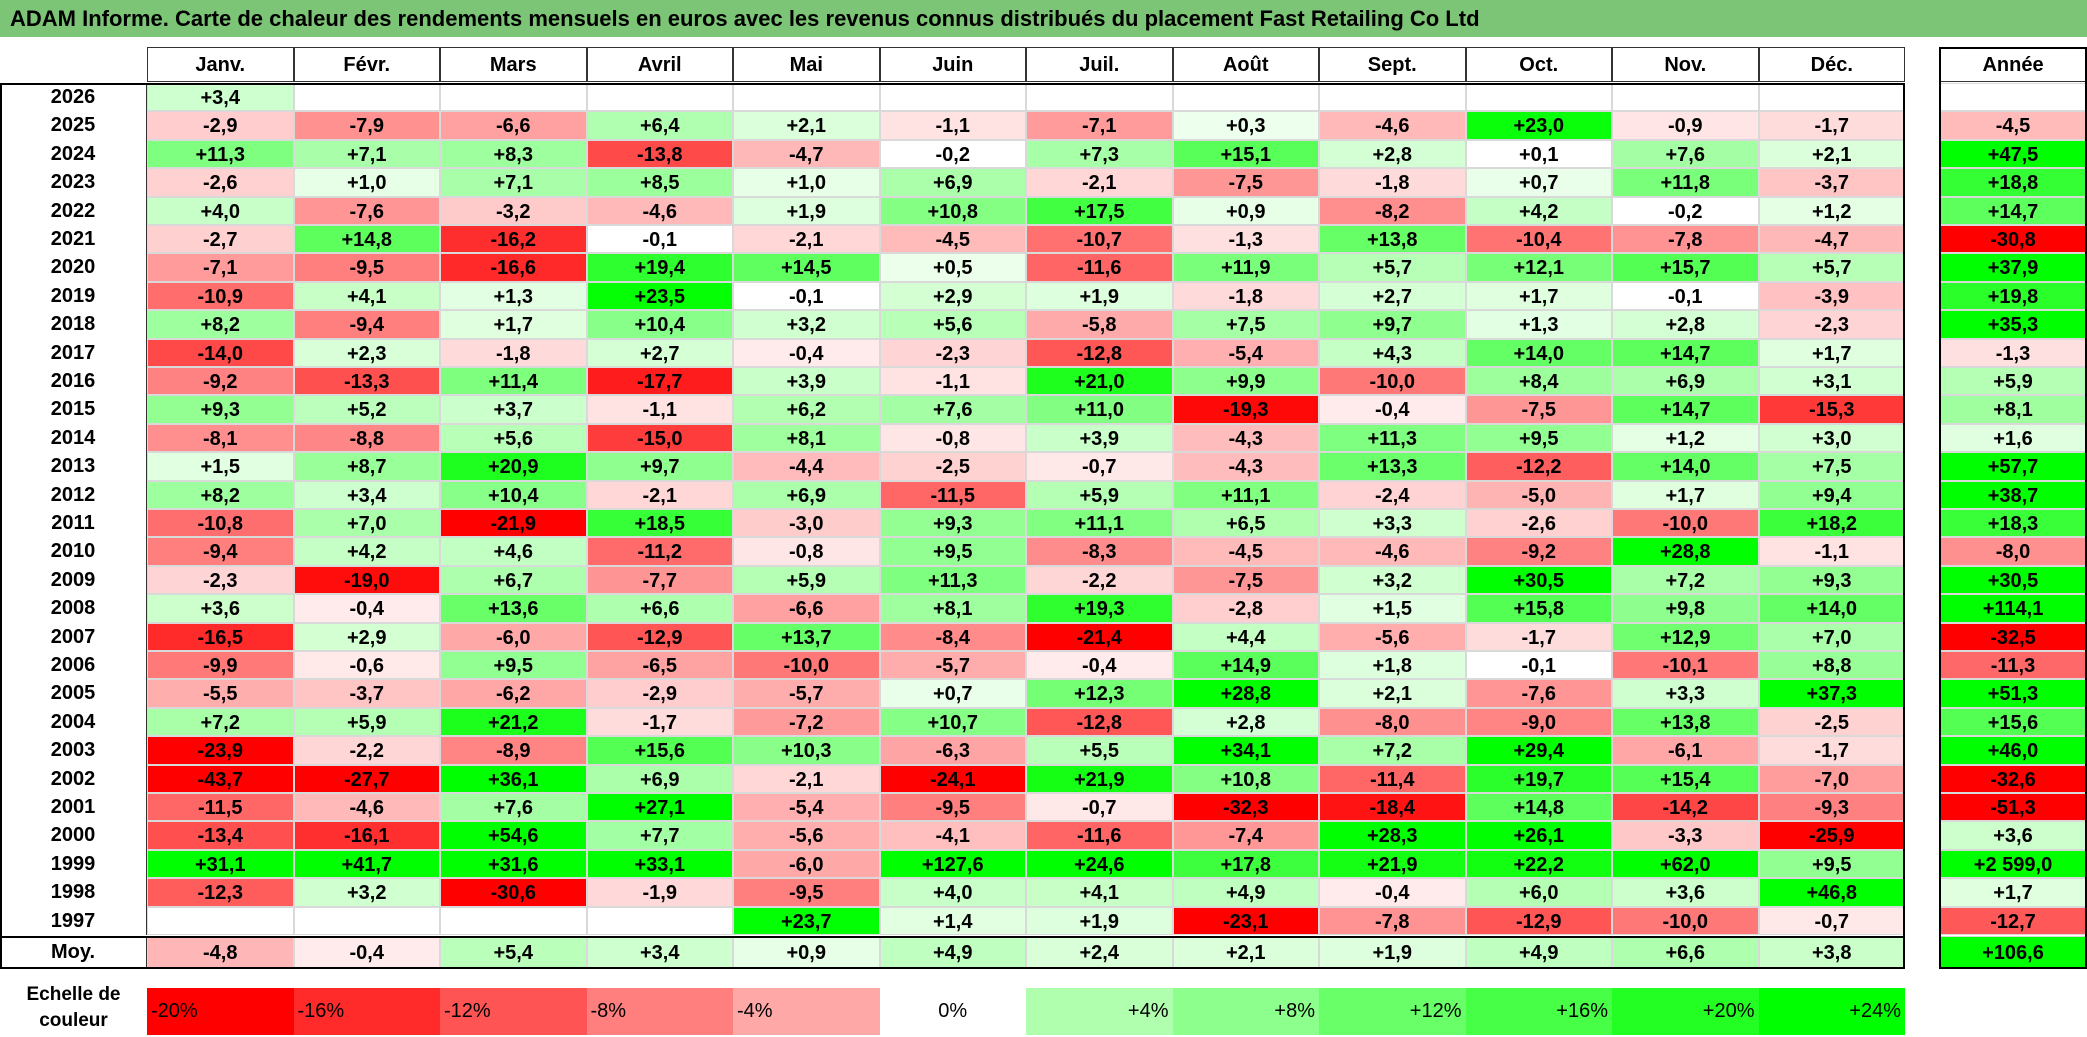 This screenshot has height=1037, width=2087. What do you see at coordinates (1245, 466) in the screenshot?
I see `heatmap-cell: -4,3` at bounding box center [1245, 466].